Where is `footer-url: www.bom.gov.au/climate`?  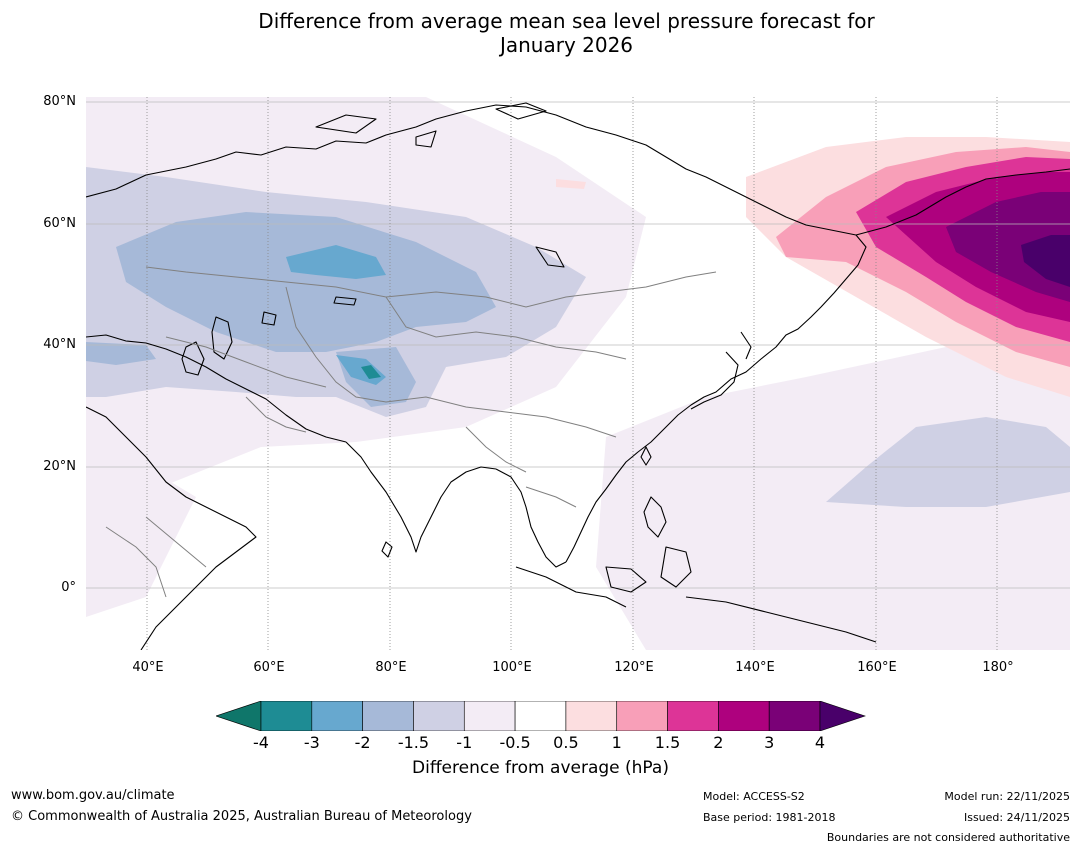 footer-url: www.bom.gov.au/climate is located at coordinates (93, 795).